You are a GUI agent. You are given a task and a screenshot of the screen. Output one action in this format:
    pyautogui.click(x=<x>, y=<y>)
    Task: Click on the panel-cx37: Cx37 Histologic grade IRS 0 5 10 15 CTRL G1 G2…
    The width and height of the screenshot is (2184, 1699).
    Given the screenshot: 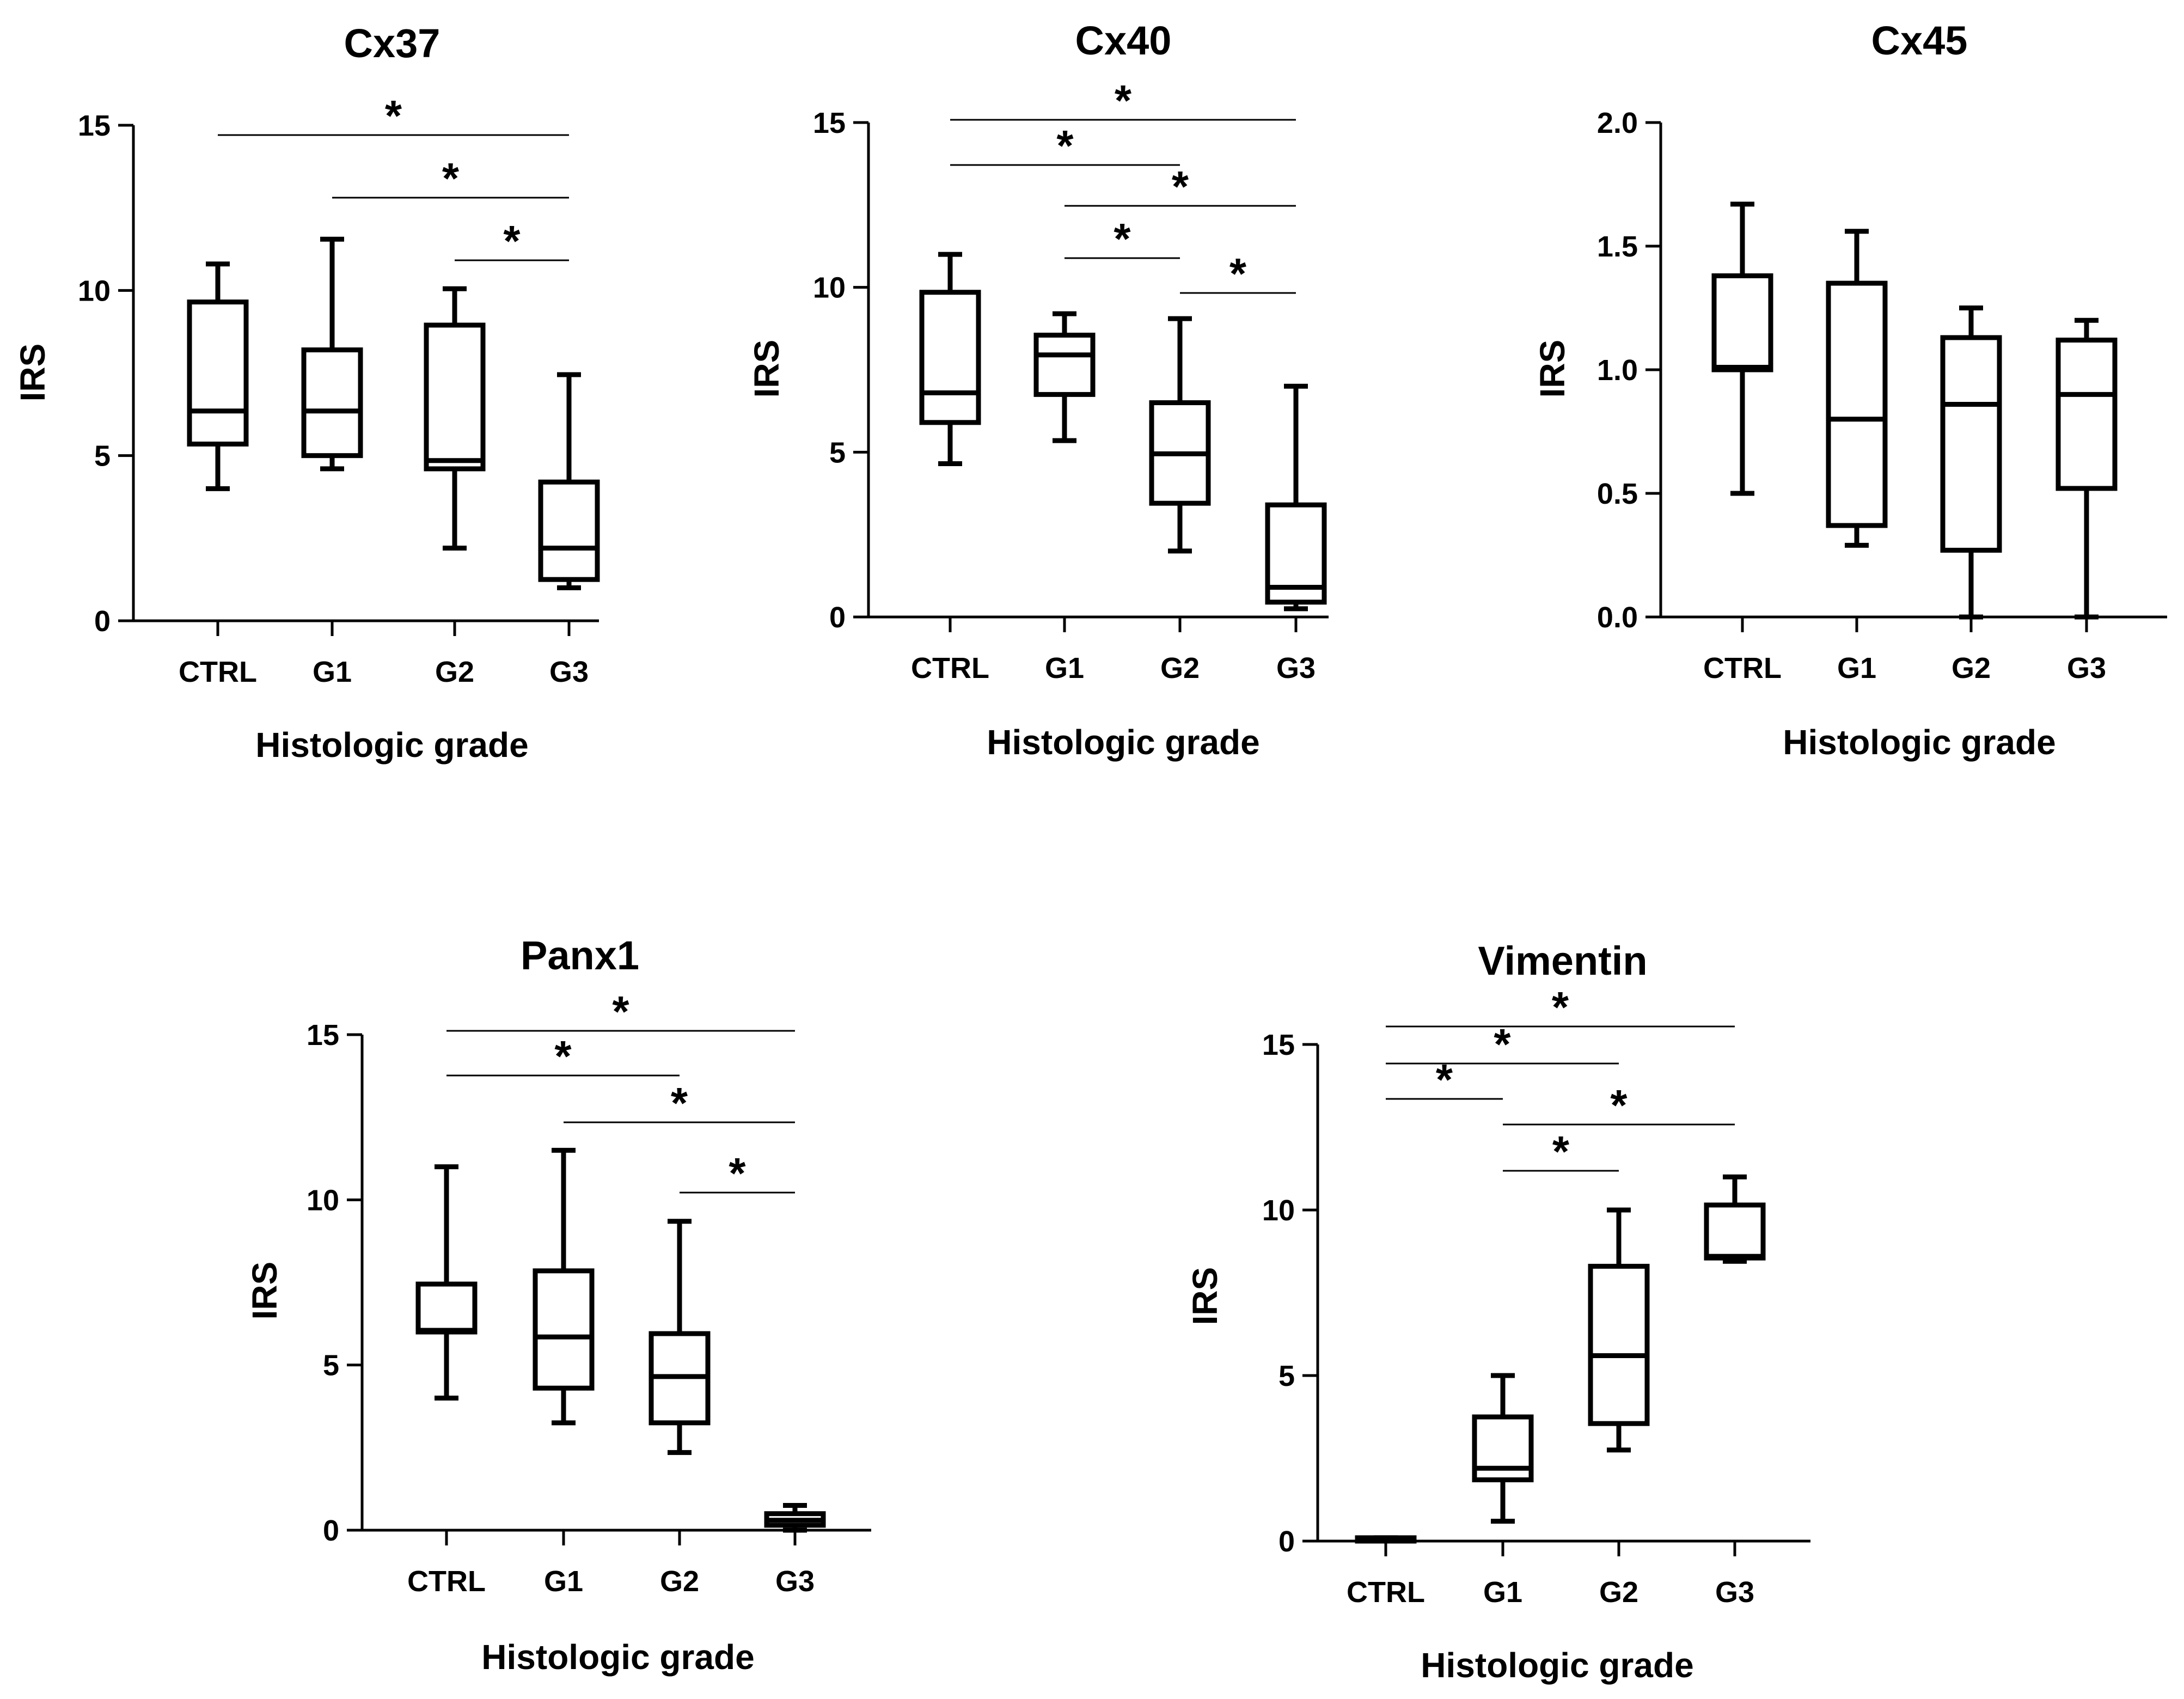 What is the action you would take?
    pyautogui.click(x=306, y=393)
    